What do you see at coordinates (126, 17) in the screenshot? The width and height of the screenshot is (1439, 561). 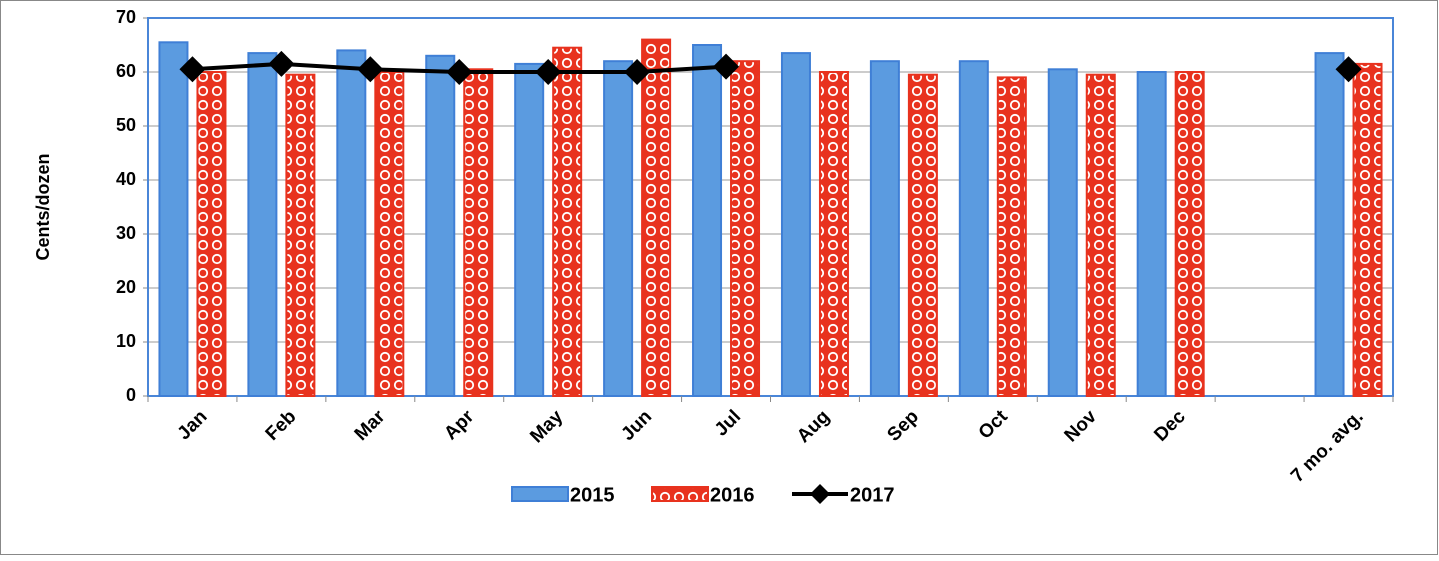 I see `y-tick-label: 70` at bounding box center [126, 17].